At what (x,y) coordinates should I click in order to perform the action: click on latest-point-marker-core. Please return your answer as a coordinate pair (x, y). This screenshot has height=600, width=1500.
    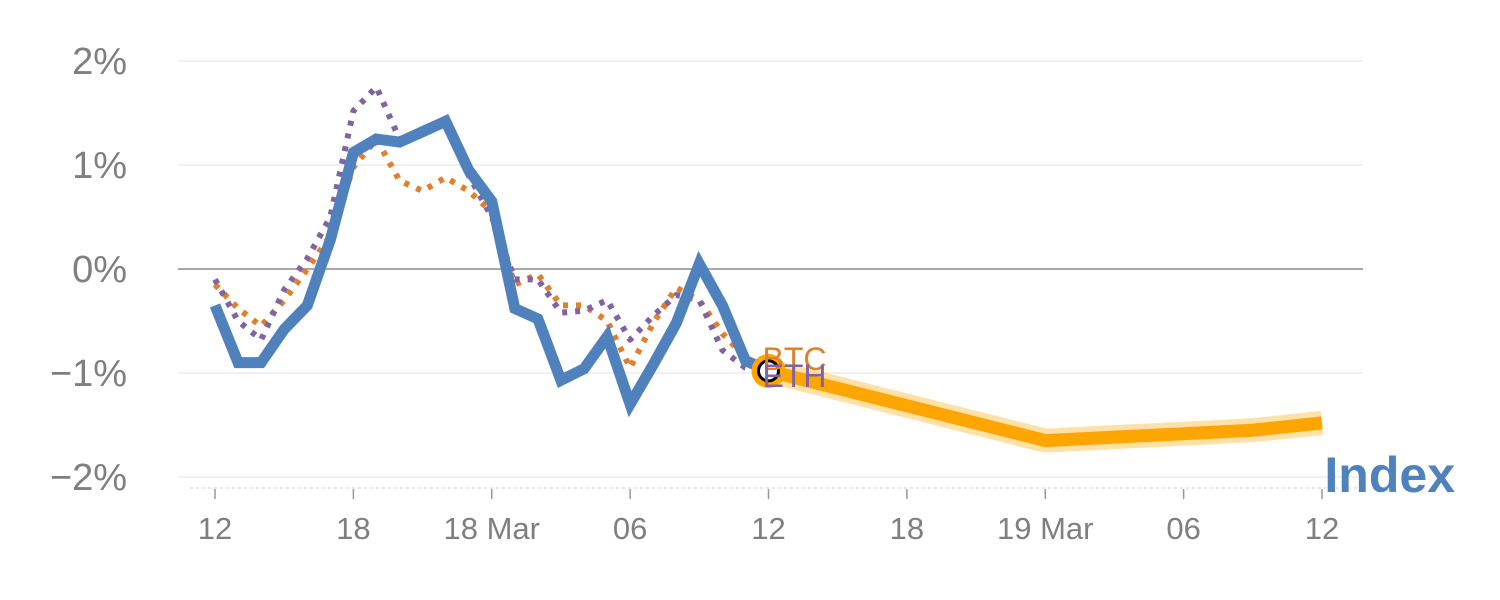
    Looking at the image, I should click on (768, 371).